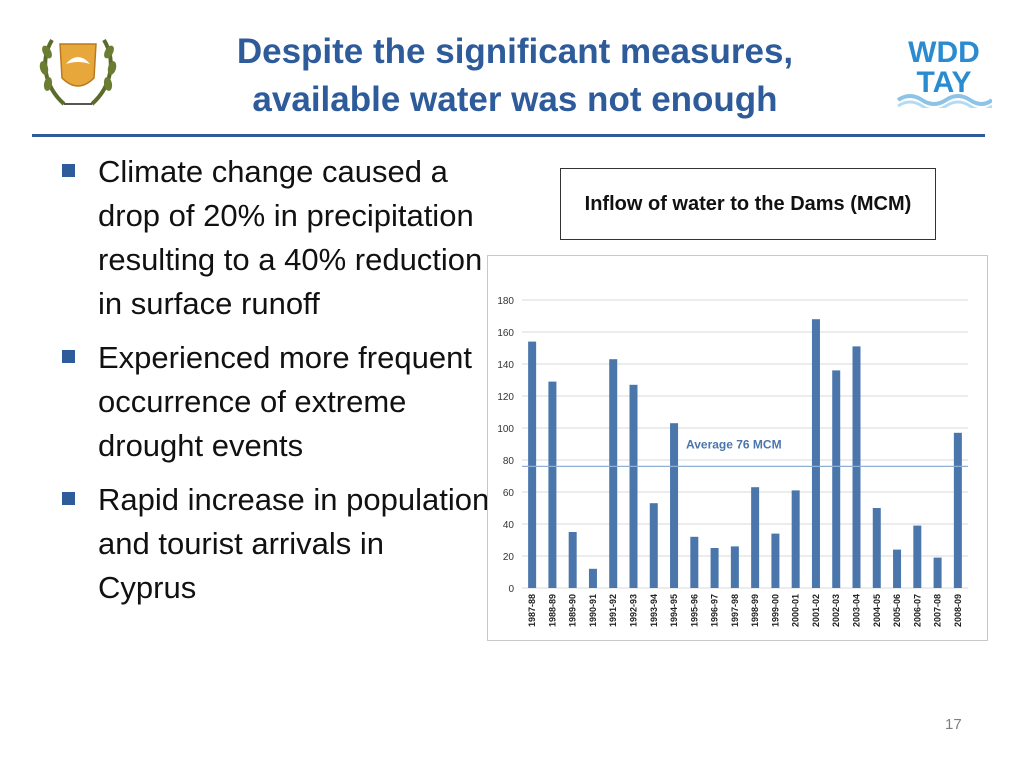 This screenshot has width=1024, height=768. What do you see at coordinates (509, 461) in the screenshot?
I see `y-tick-label: 80` at bounding box center [509, 461].